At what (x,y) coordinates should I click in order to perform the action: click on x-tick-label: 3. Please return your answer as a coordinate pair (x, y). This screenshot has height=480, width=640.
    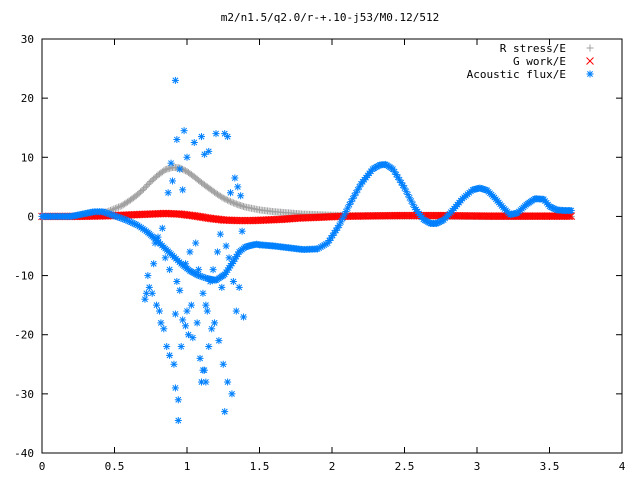
    Looking at the image, I should click on (477, 466).